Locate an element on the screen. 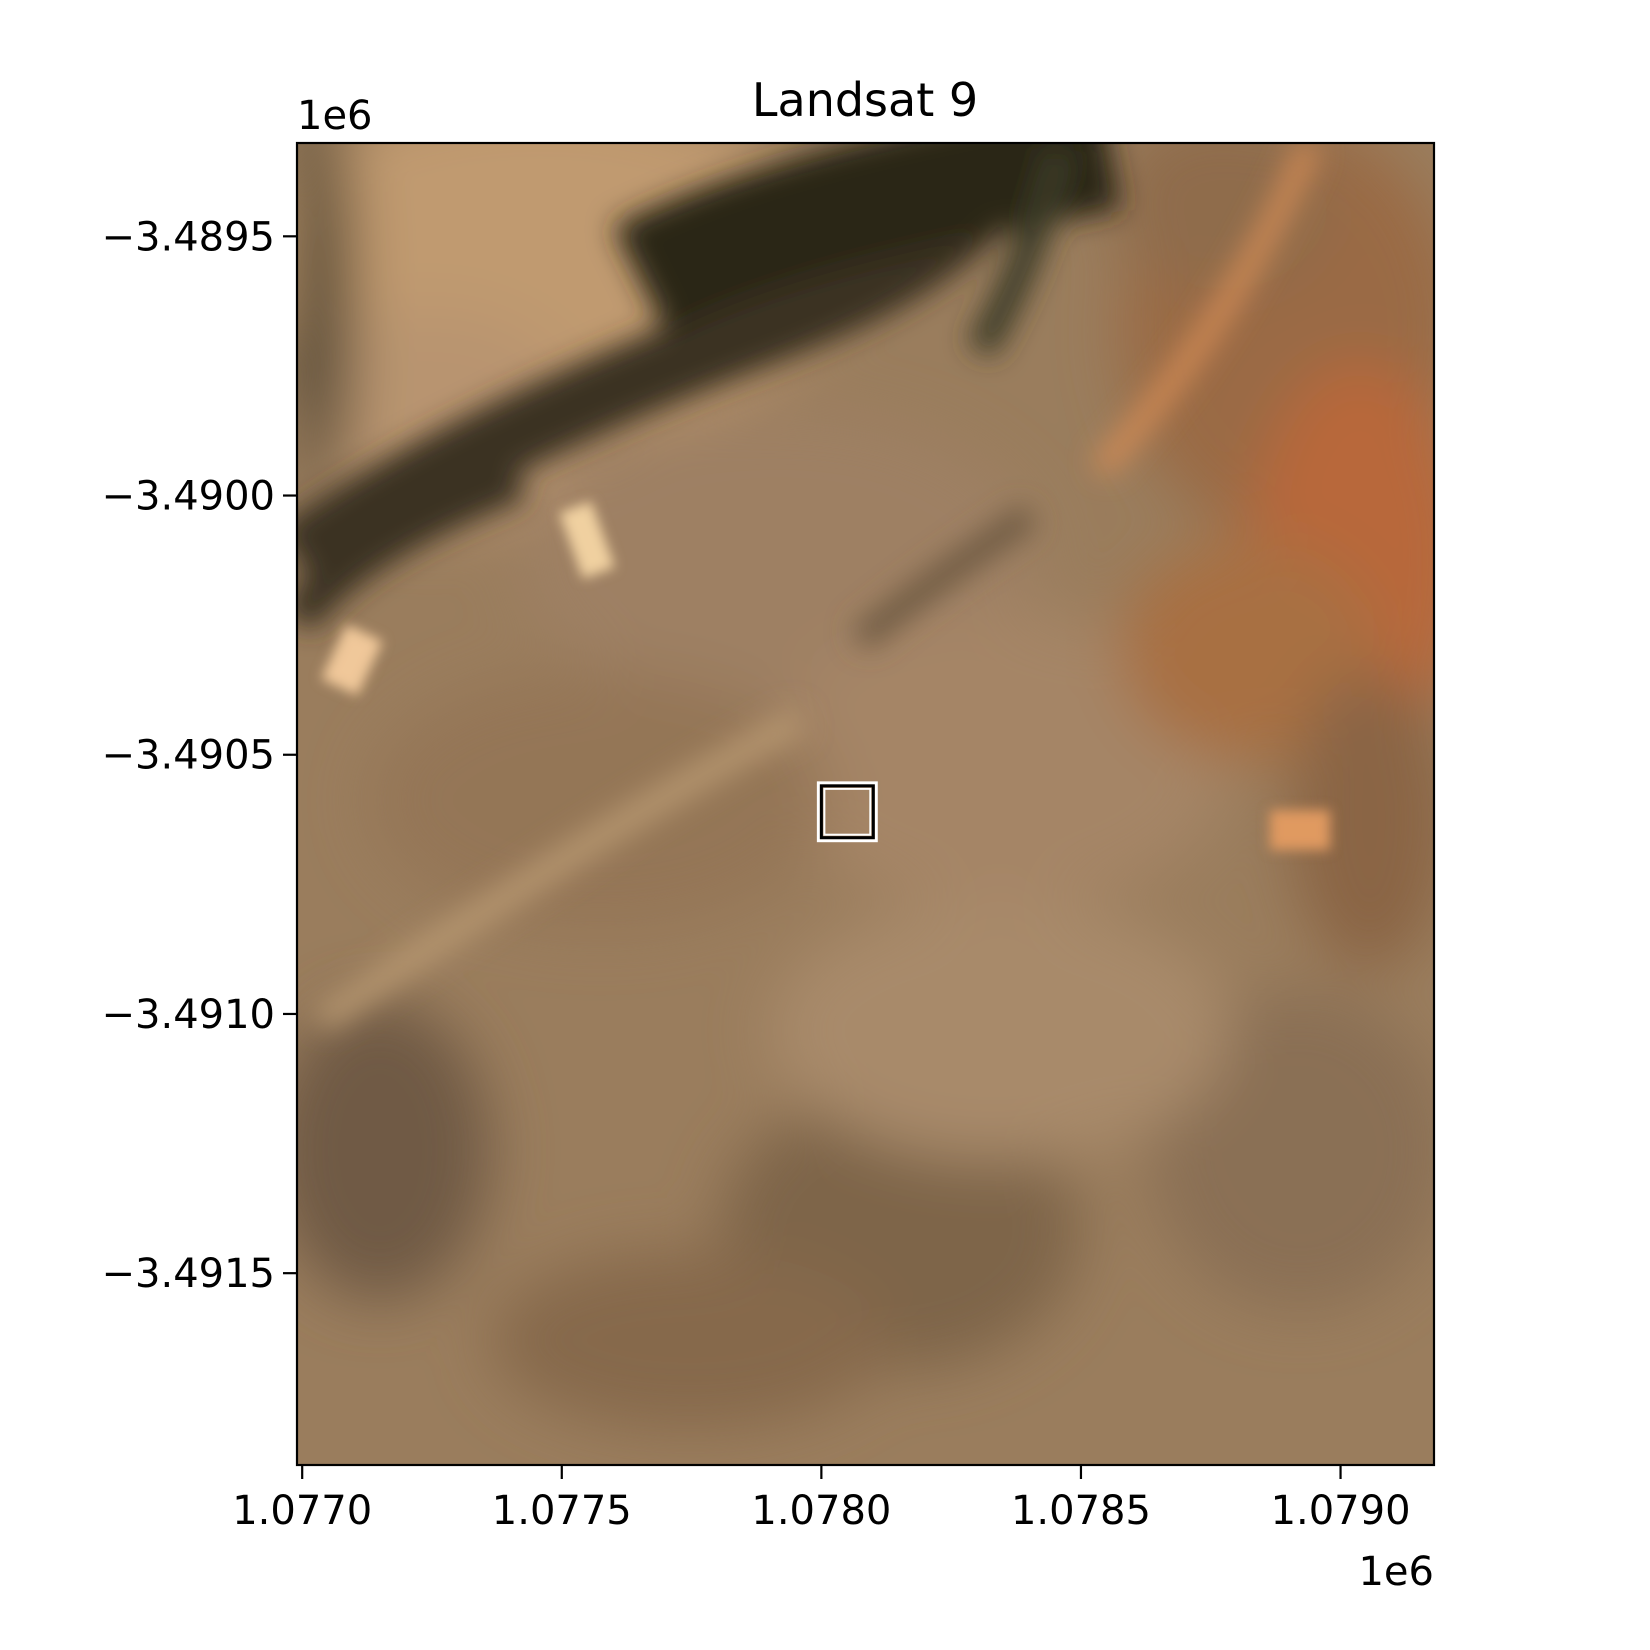 The height and width of the screenshot is (1650, 1650). x-tick-label: 1.0780 is located at coordinates (821, 1511).